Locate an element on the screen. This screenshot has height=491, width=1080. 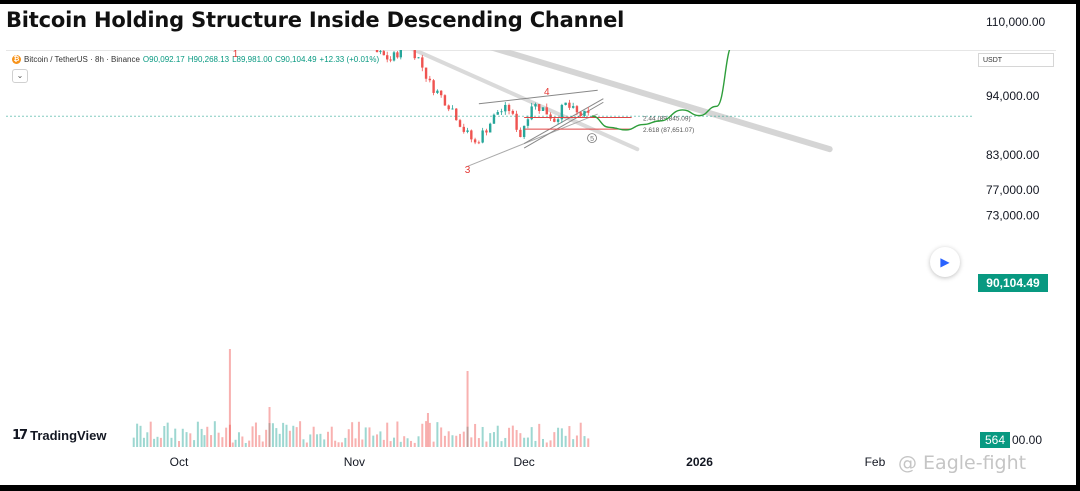
currency-selector: USDT is located at coordinates (1016, 60).